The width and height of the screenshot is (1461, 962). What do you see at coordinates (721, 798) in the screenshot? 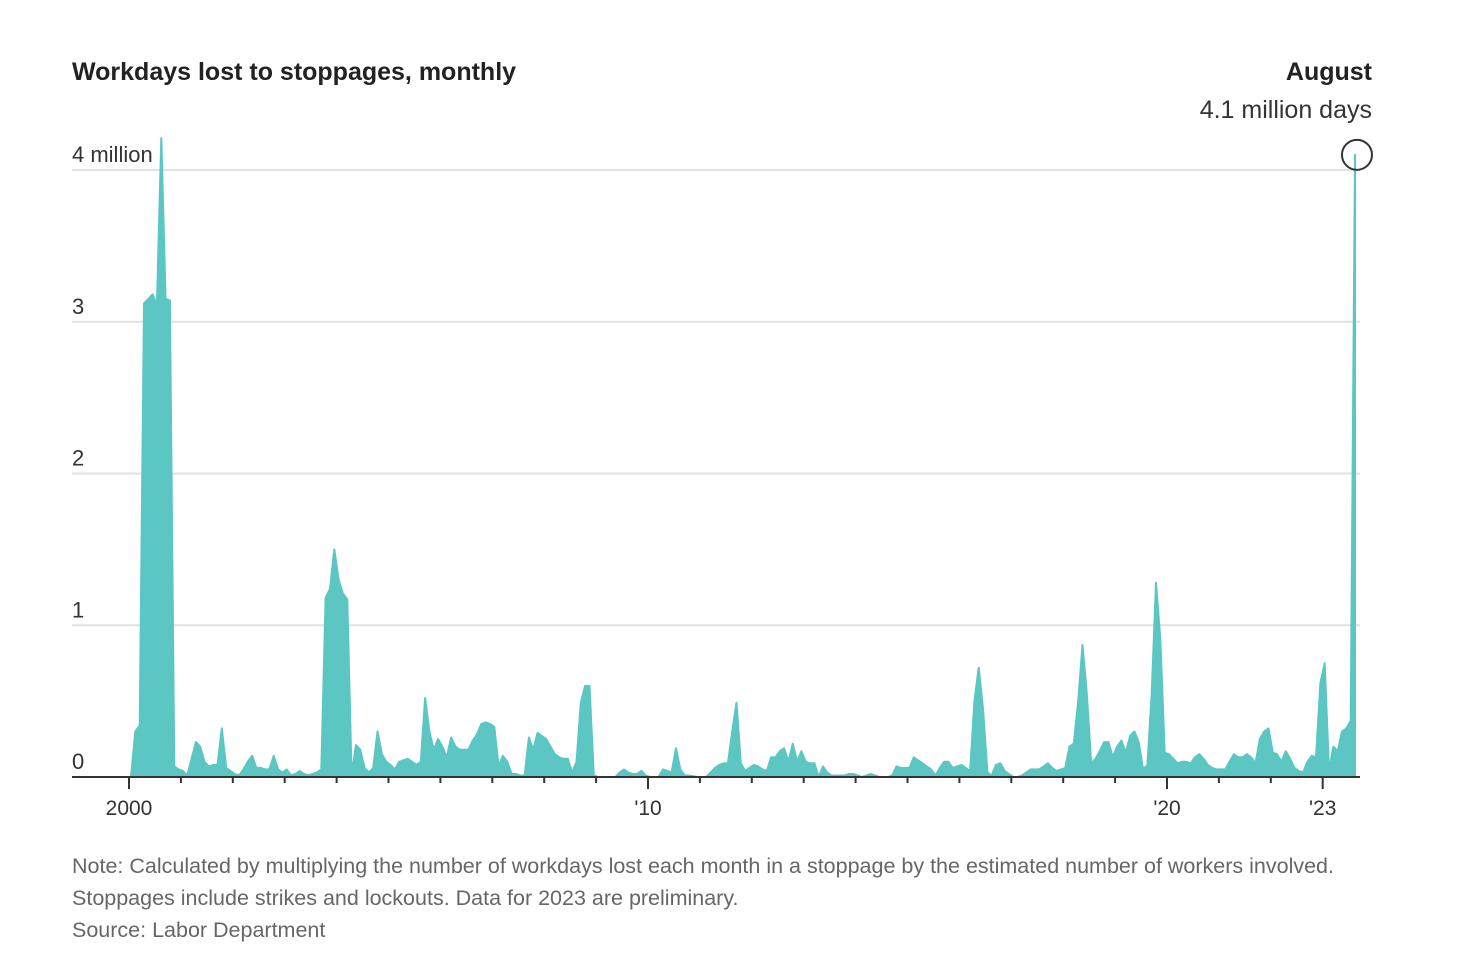
I see `x-axis-ticks: 2000 '10 '20 '23` at bounding box center [721, 798].